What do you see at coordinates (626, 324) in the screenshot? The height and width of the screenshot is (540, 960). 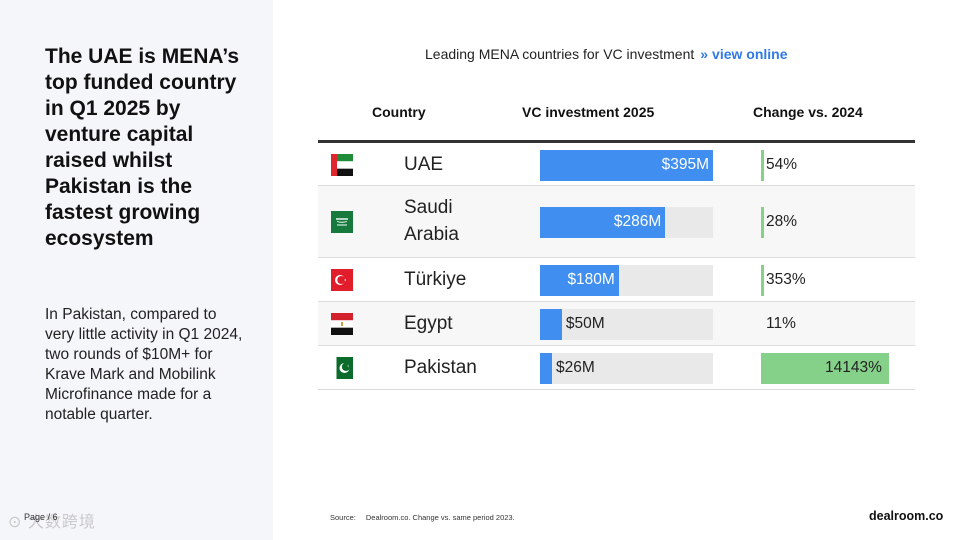 I see `vc-bar-track: $50M` at bounding box center [626, 324].